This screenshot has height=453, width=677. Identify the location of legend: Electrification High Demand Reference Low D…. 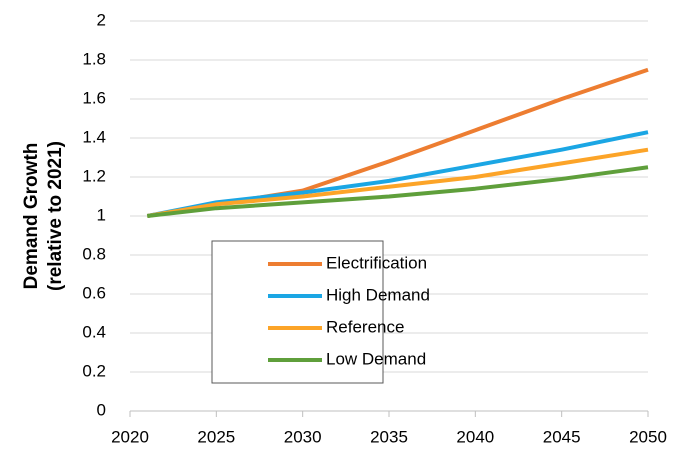
(320, 312).